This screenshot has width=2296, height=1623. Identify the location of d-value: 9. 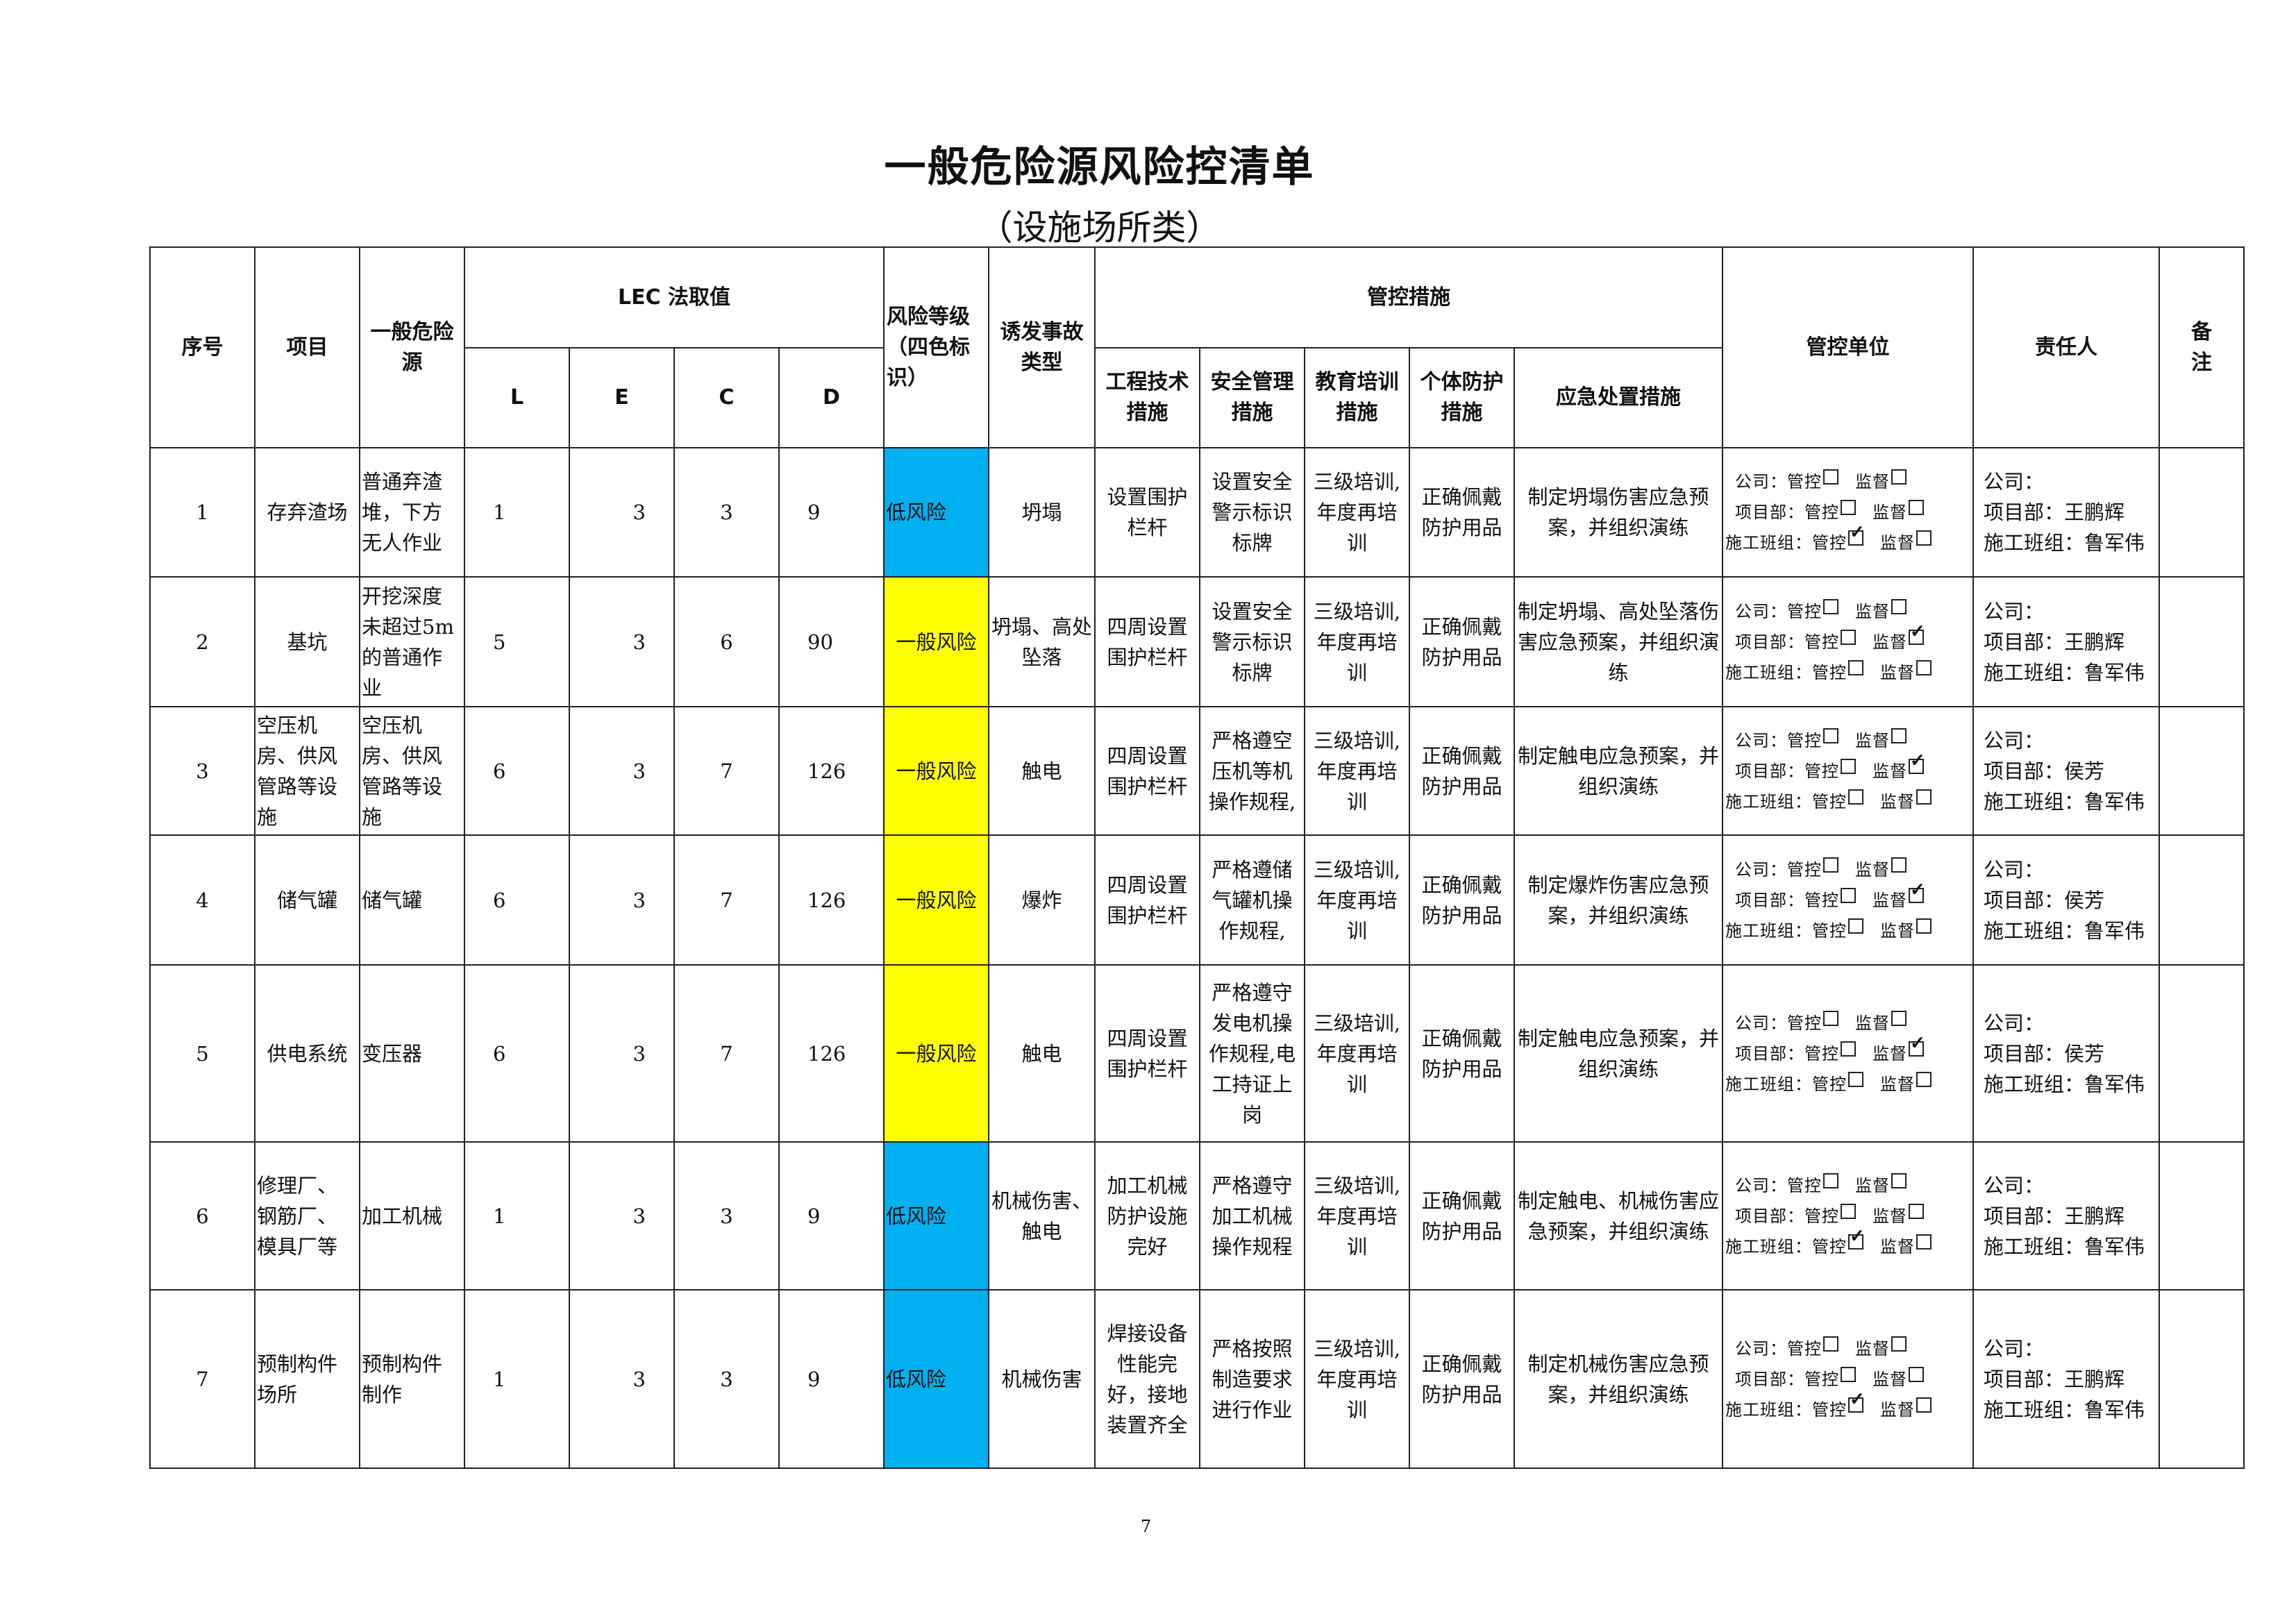
(831, 1215).